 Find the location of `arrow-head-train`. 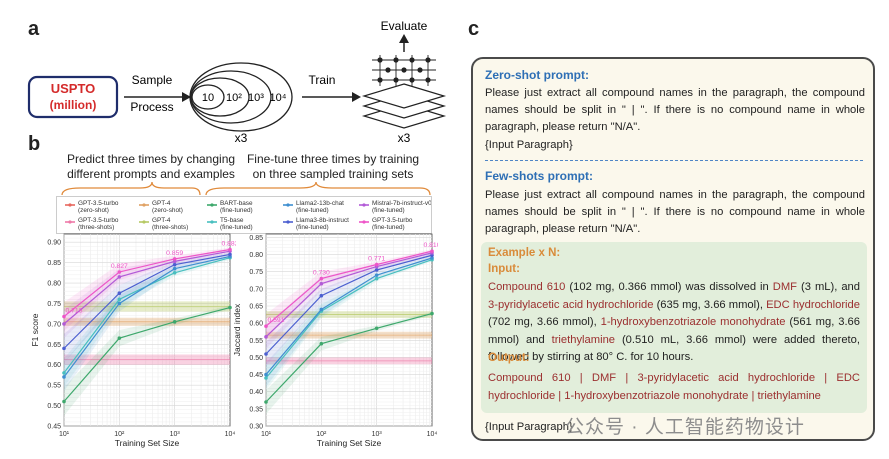

arrow-head-train is located at coordinates (356, 97).